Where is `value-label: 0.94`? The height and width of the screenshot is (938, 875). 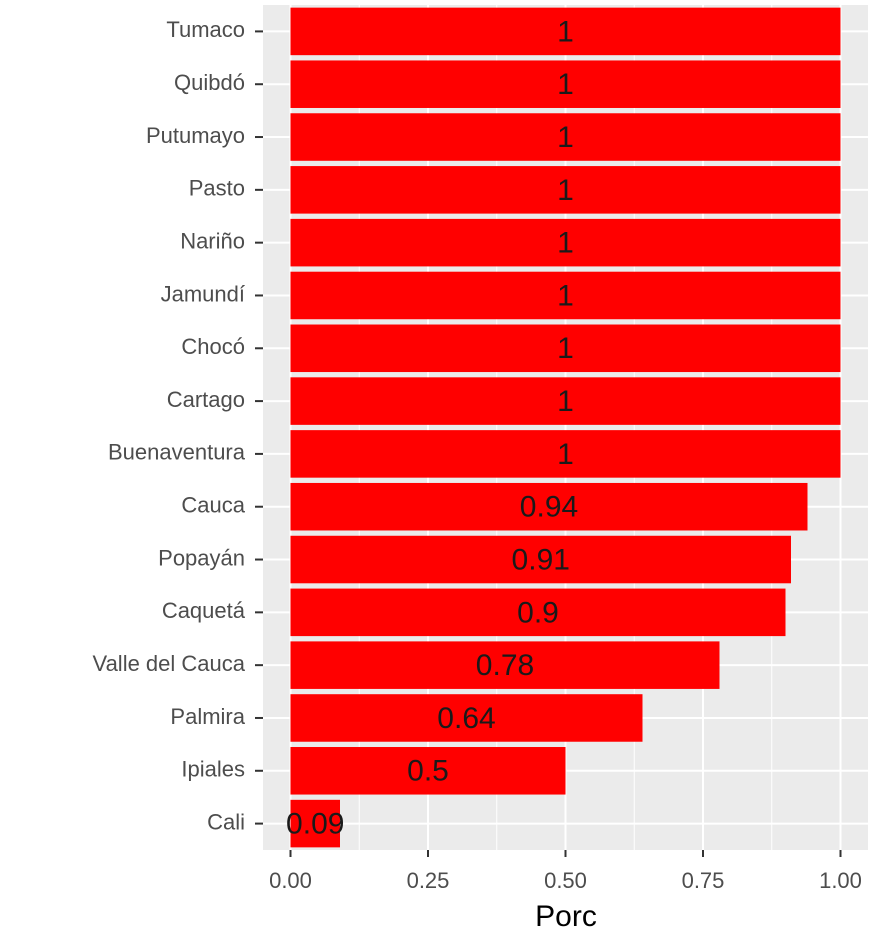
value-label: 0.94 is located at coordinates (549, 507).